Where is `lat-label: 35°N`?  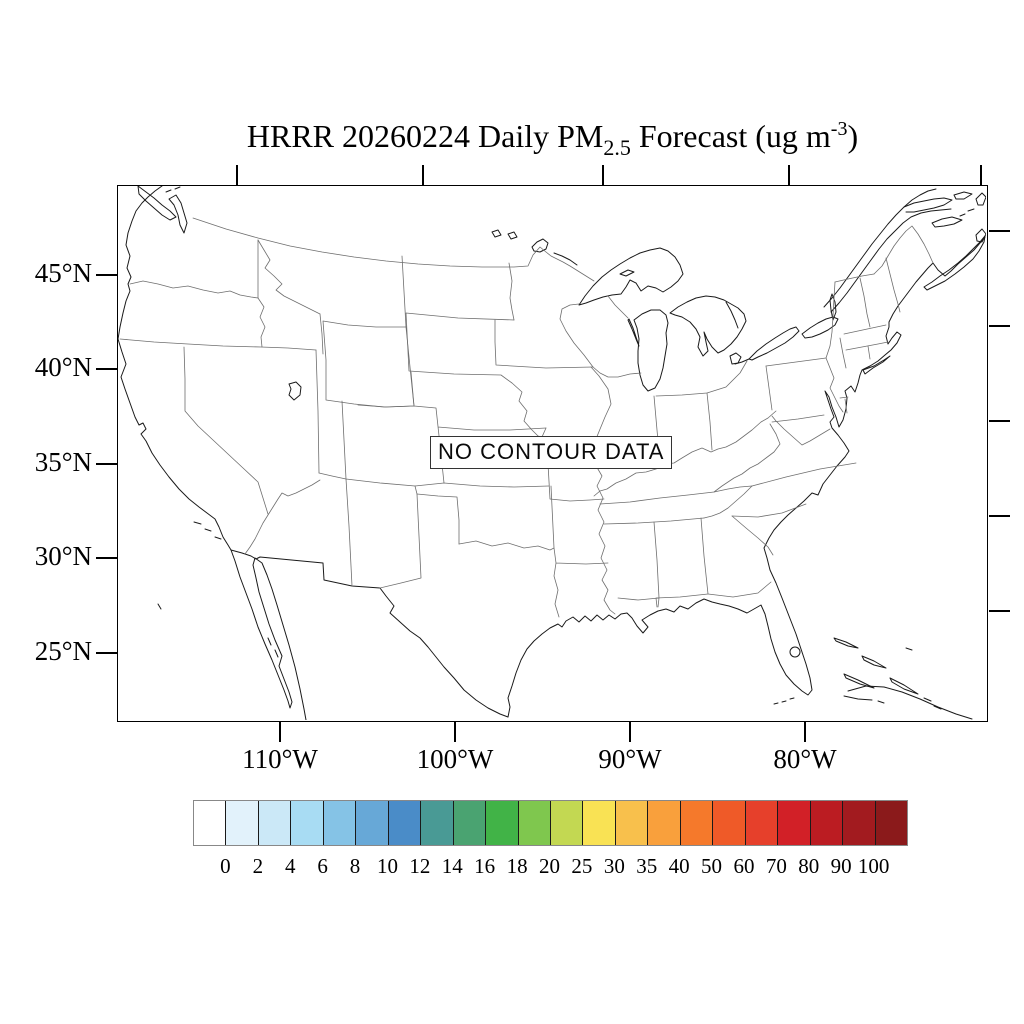 lat-label: 35°N is located at coordinates (63, 462).